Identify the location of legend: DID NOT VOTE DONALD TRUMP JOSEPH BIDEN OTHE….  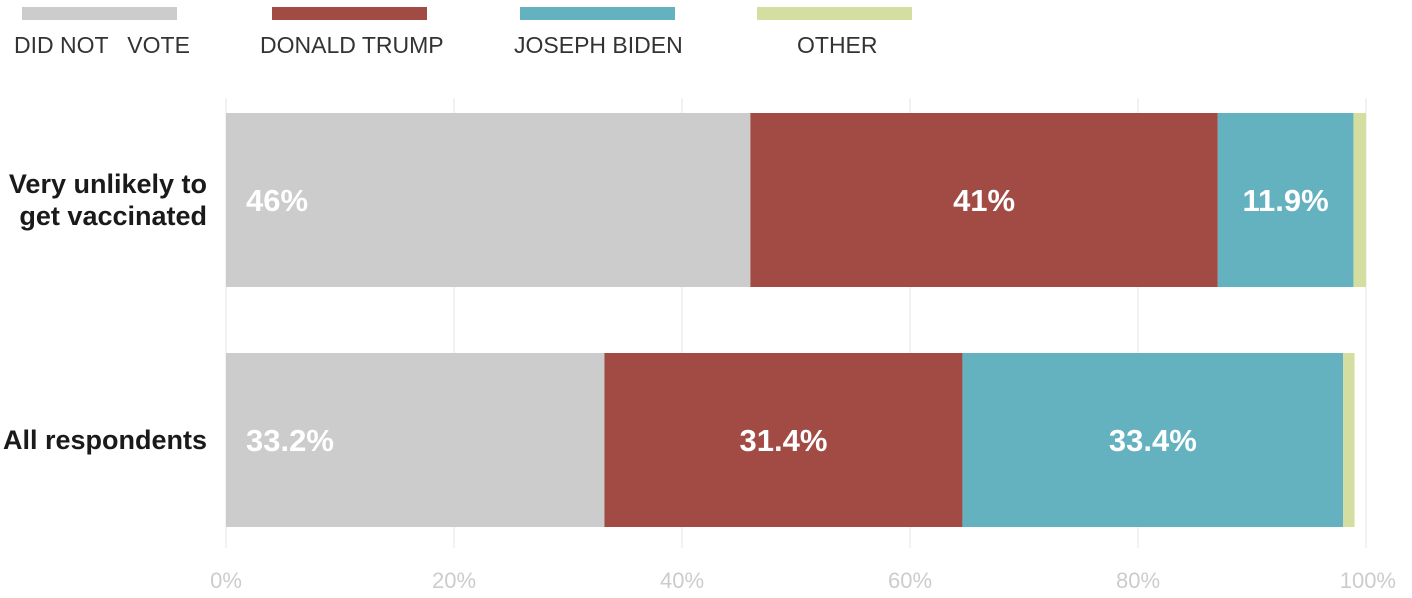
(463, 32).